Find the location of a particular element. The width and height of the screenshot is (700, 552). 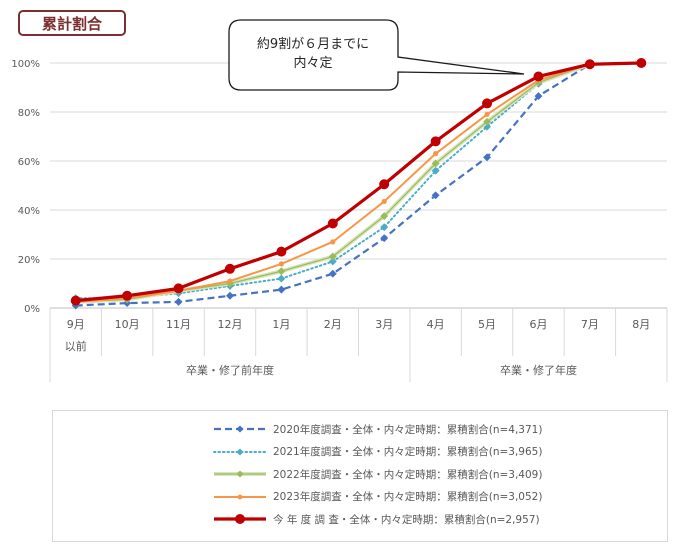

legend-label: 今 年 度 調 査・全体・内々定時期：累積割合(n=2,957) is located at coordinates (406, 519).